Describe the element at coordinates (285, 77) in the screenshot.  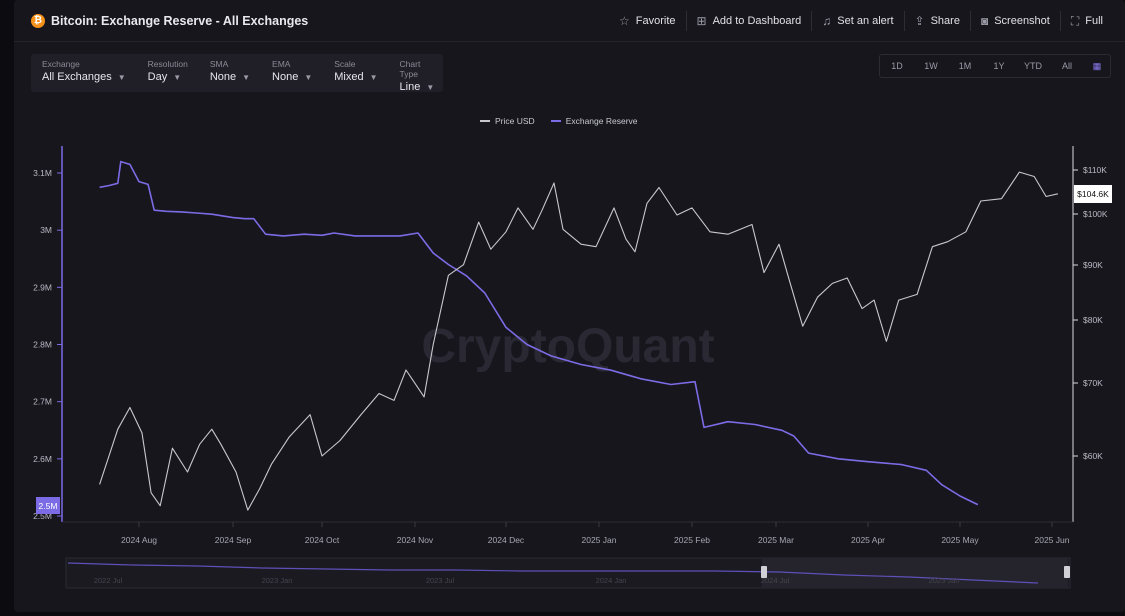
I see `ema-select-value: None` at that location.